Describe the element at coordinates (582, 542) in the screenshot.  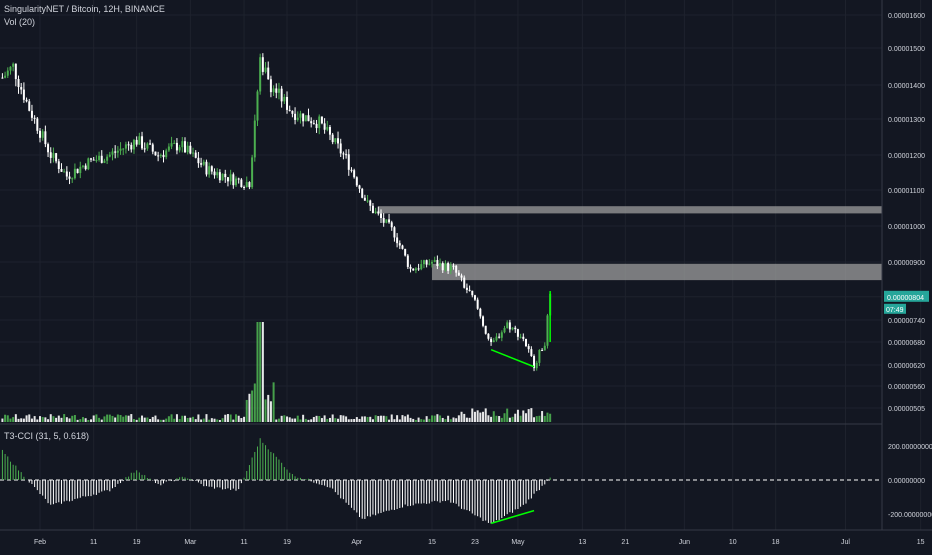
I see `time-tick-label: 13` at that location.